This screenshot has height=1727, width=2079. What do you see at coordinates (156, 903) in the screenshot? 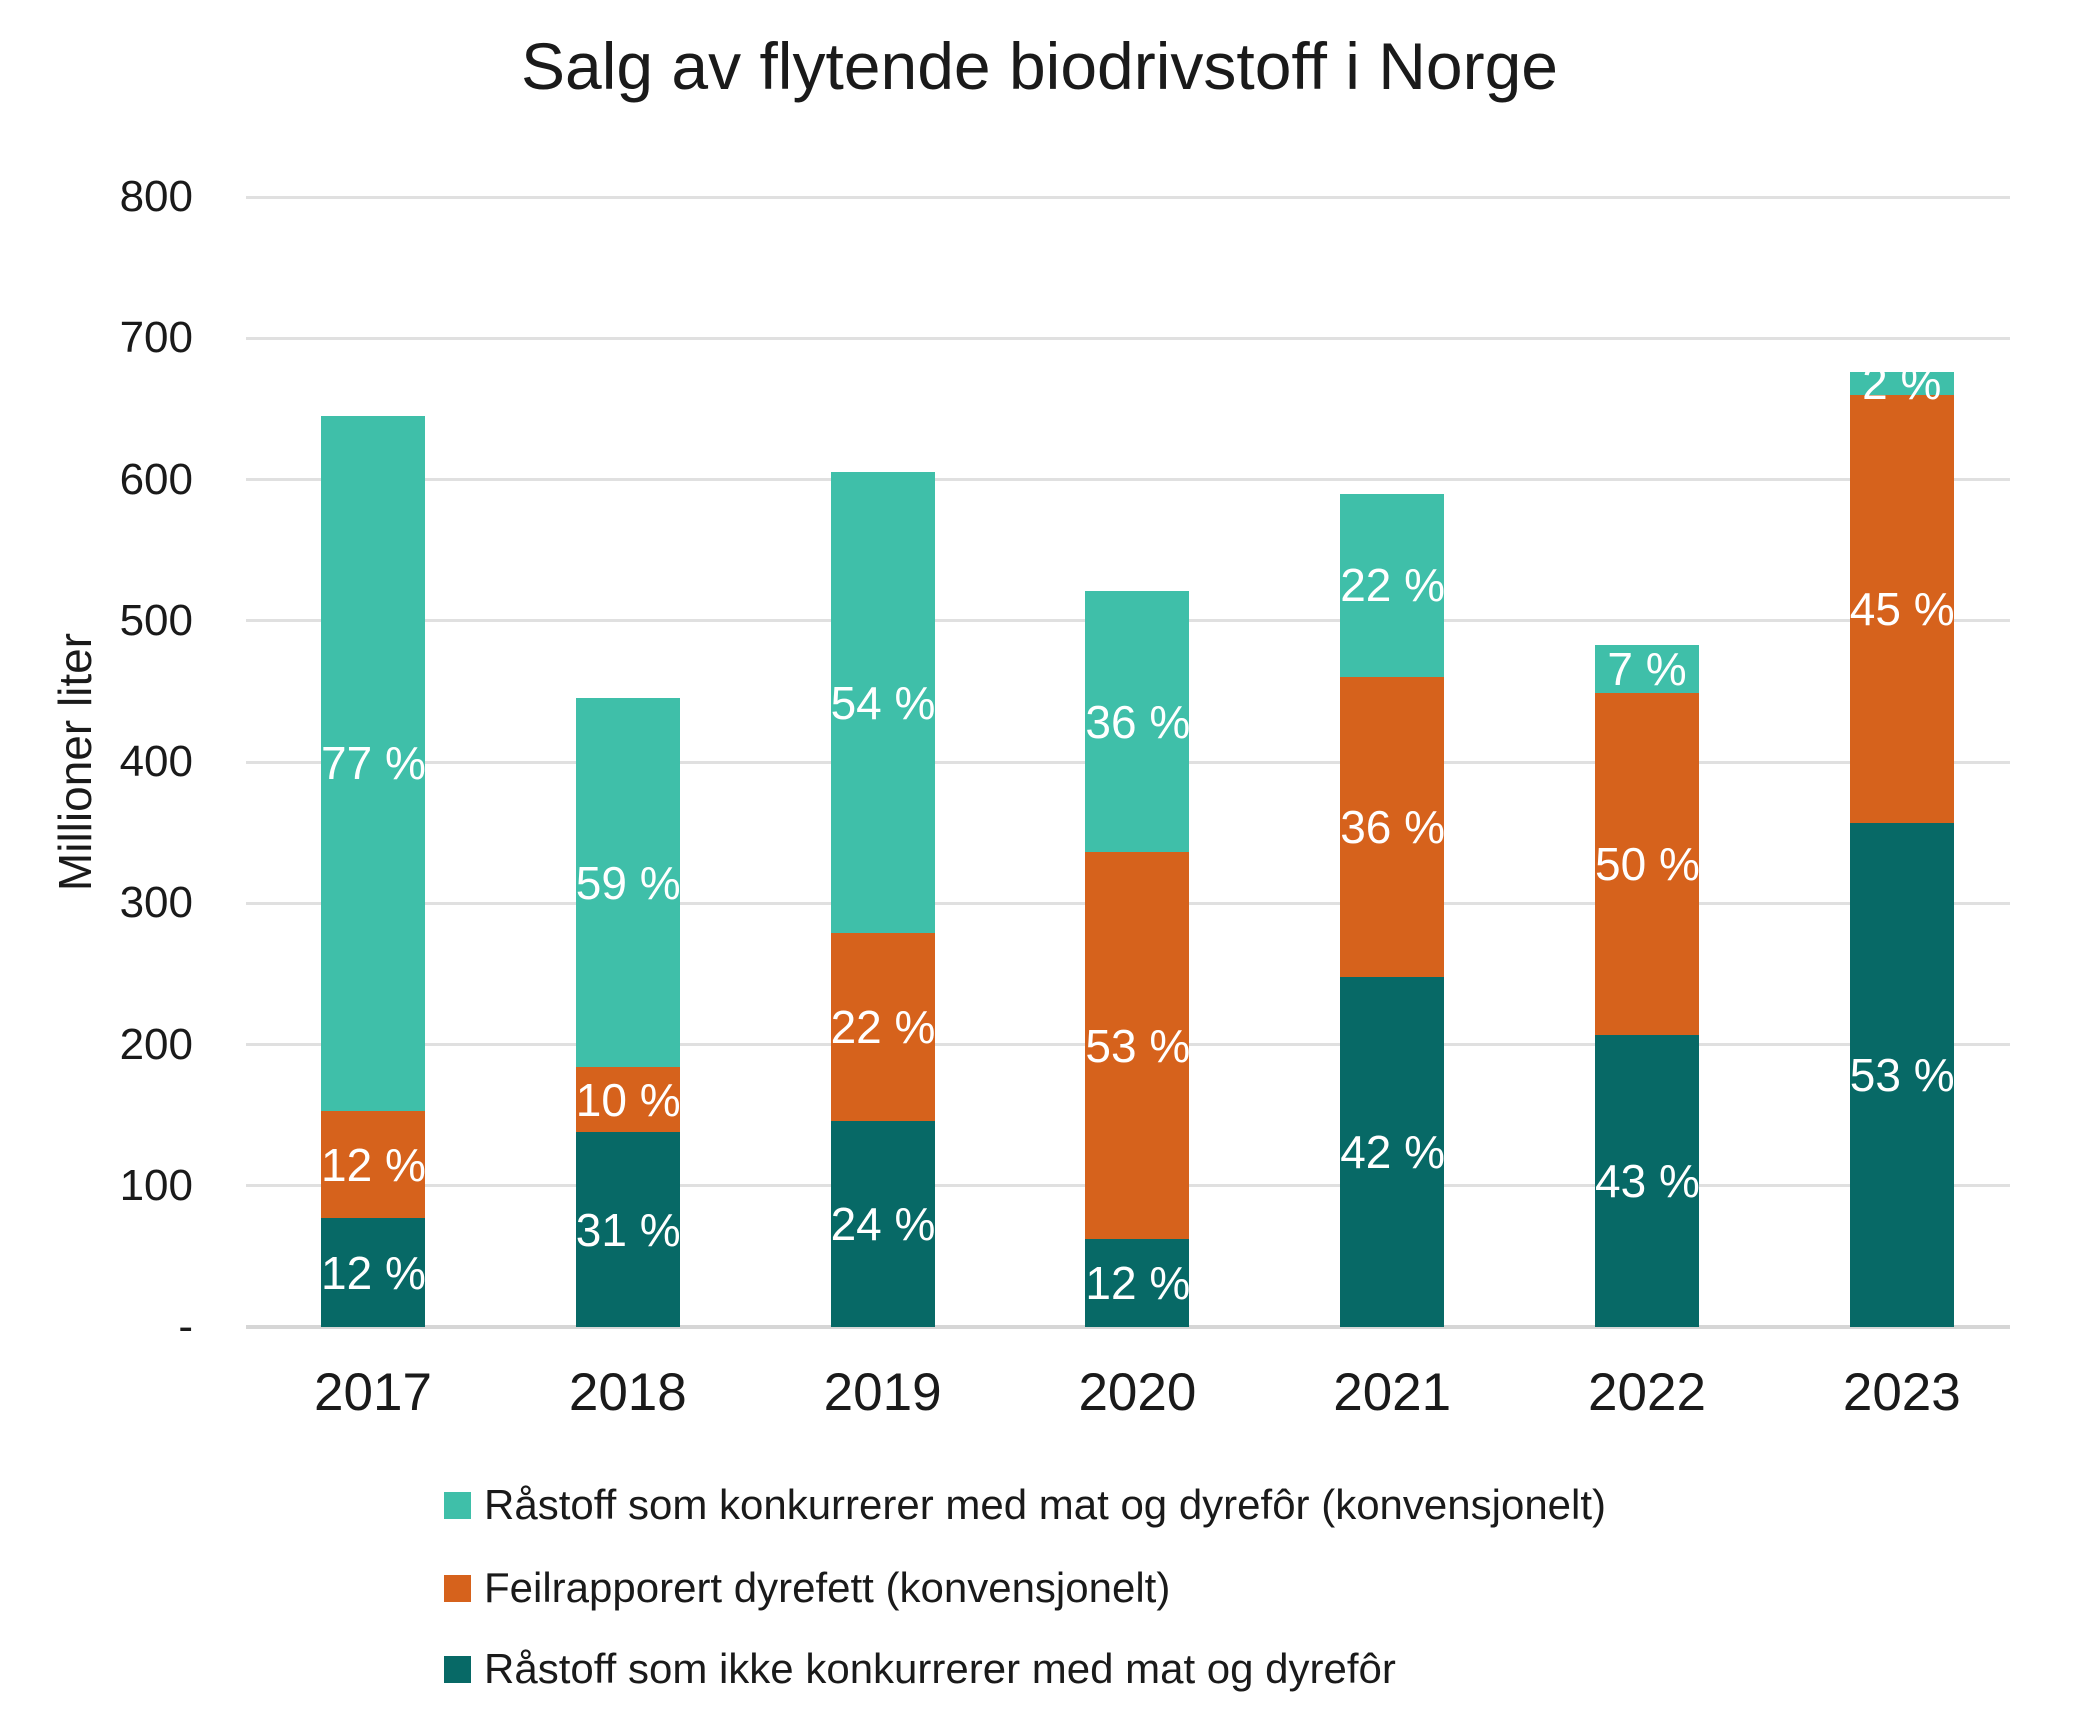
I see `y-tick-label-300: 300` at bounding box center [156, 903].